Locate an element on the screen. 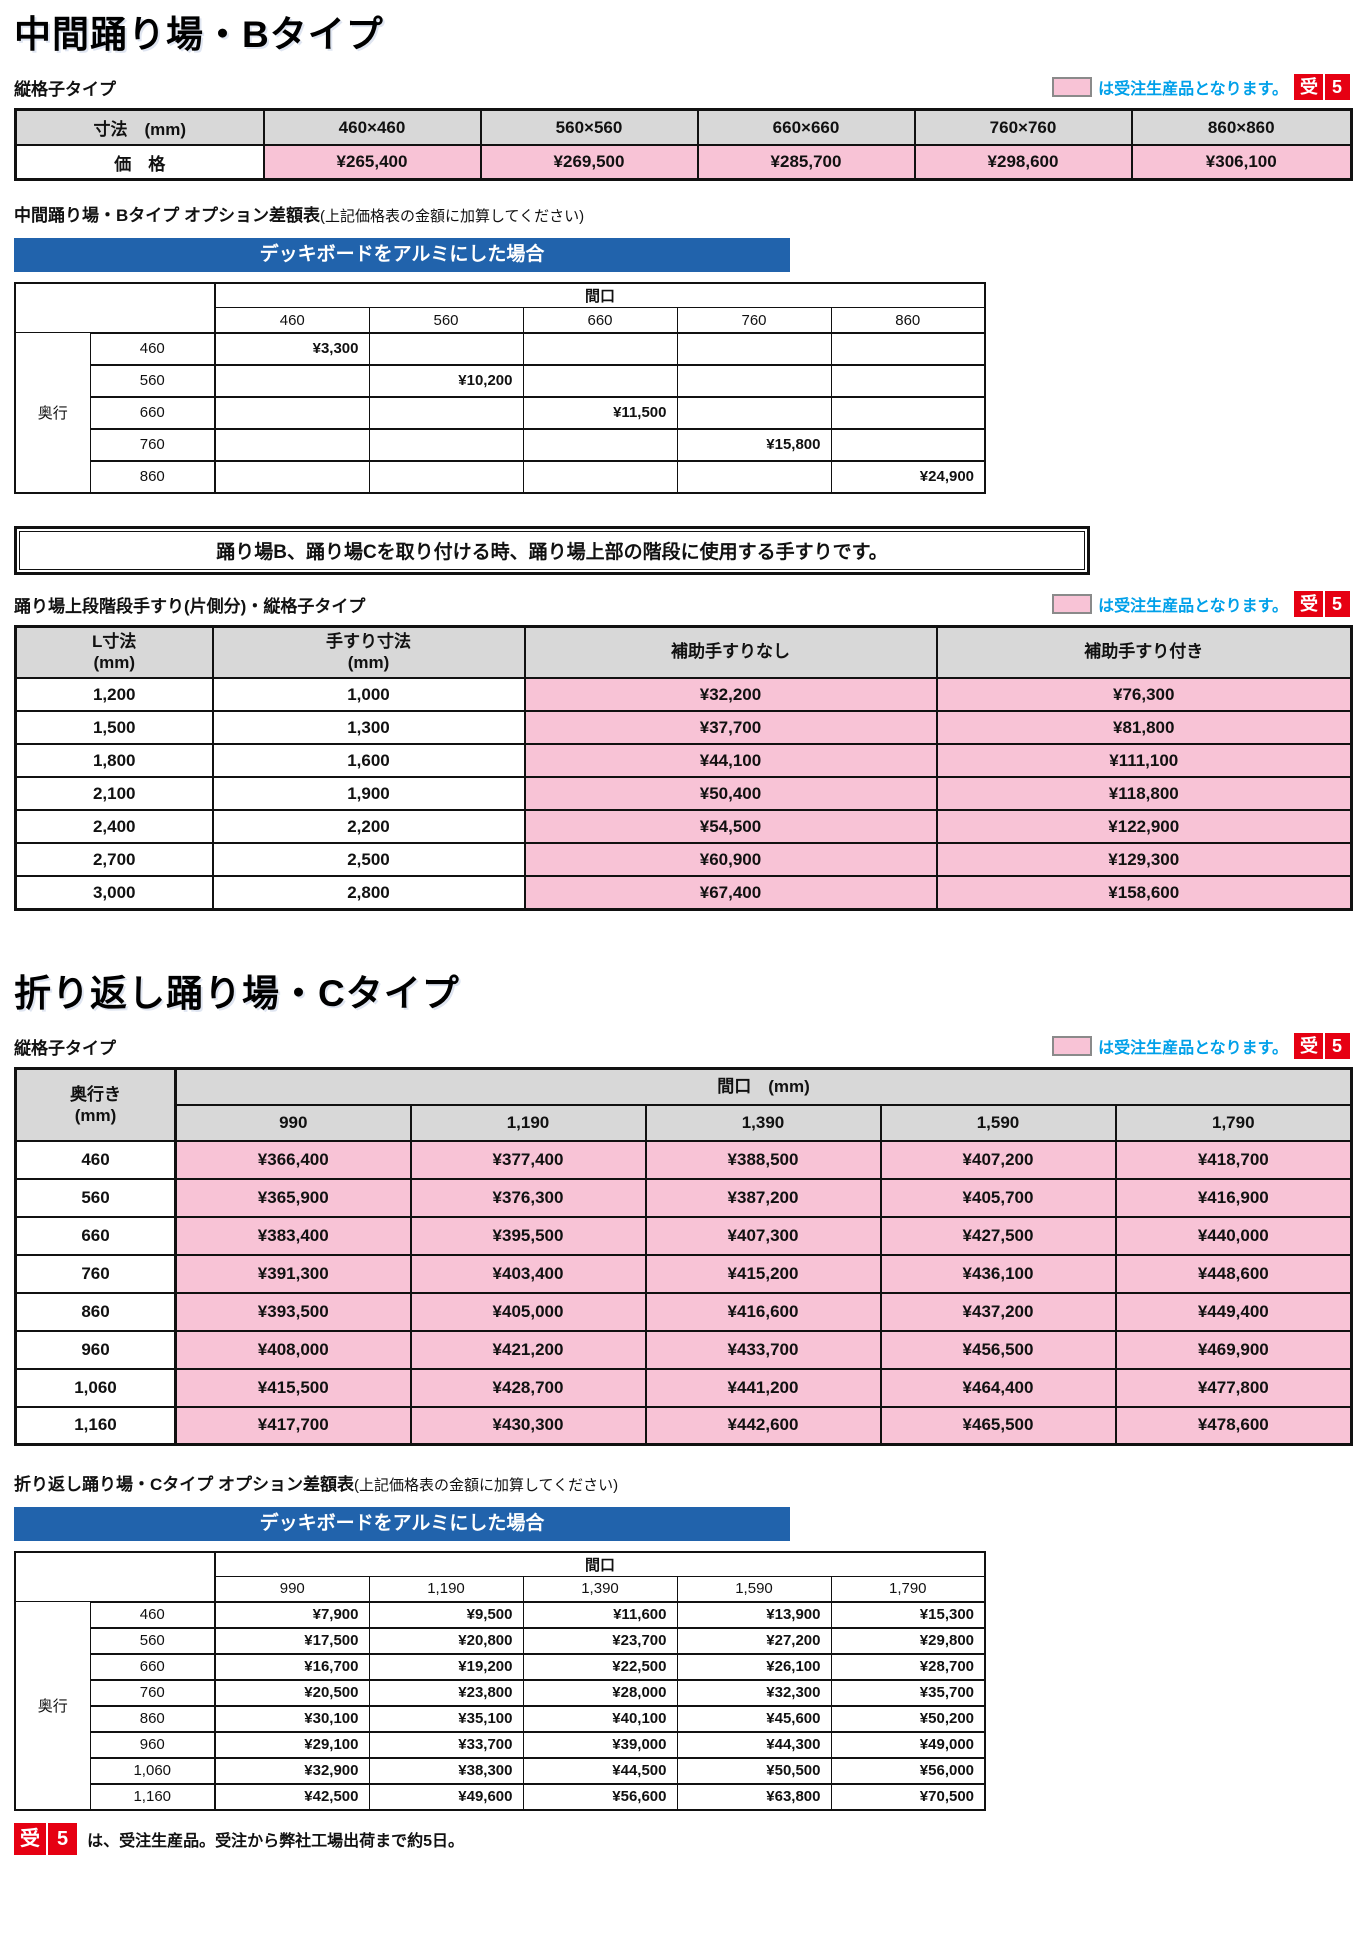 The height and width of the screenshot is (1940, 1364). depth-value: 960 is located at coordinates (152, 1744).